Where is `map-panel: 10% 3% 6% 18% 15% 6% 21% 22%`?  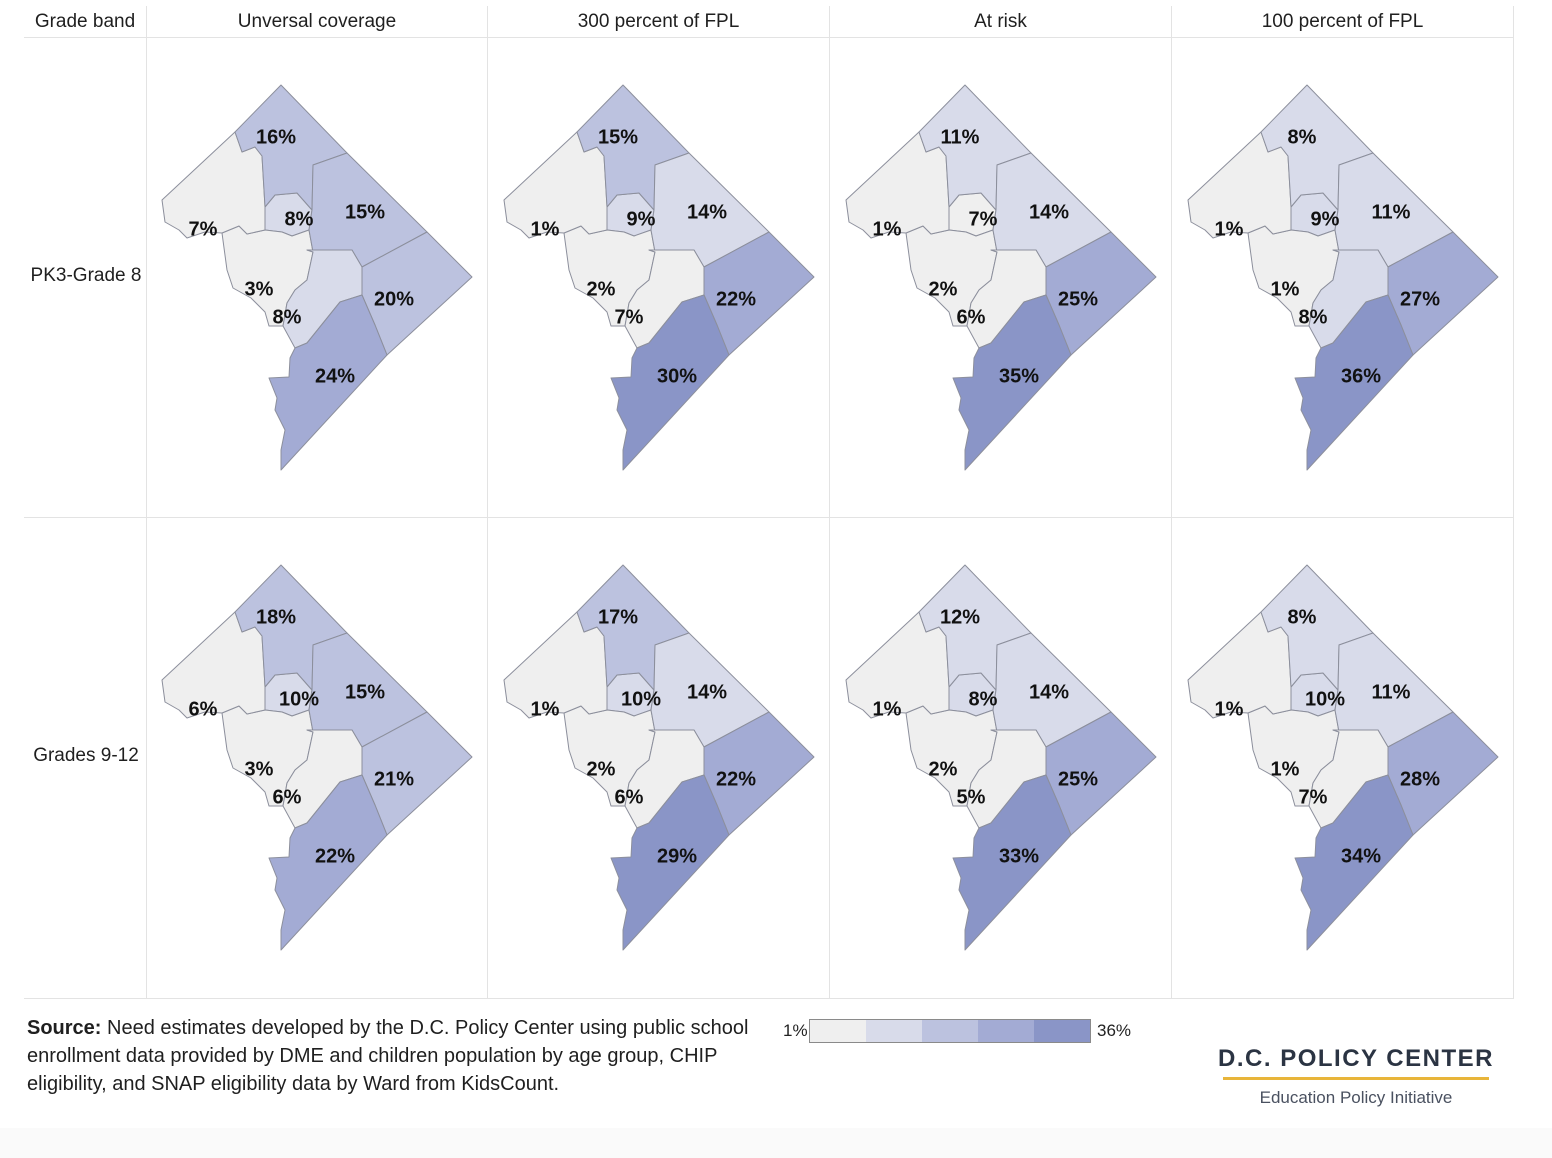
map-panel: 10% 3% 6% 18% 15% 6% 21% 22% is located at coordinates (317, 757).